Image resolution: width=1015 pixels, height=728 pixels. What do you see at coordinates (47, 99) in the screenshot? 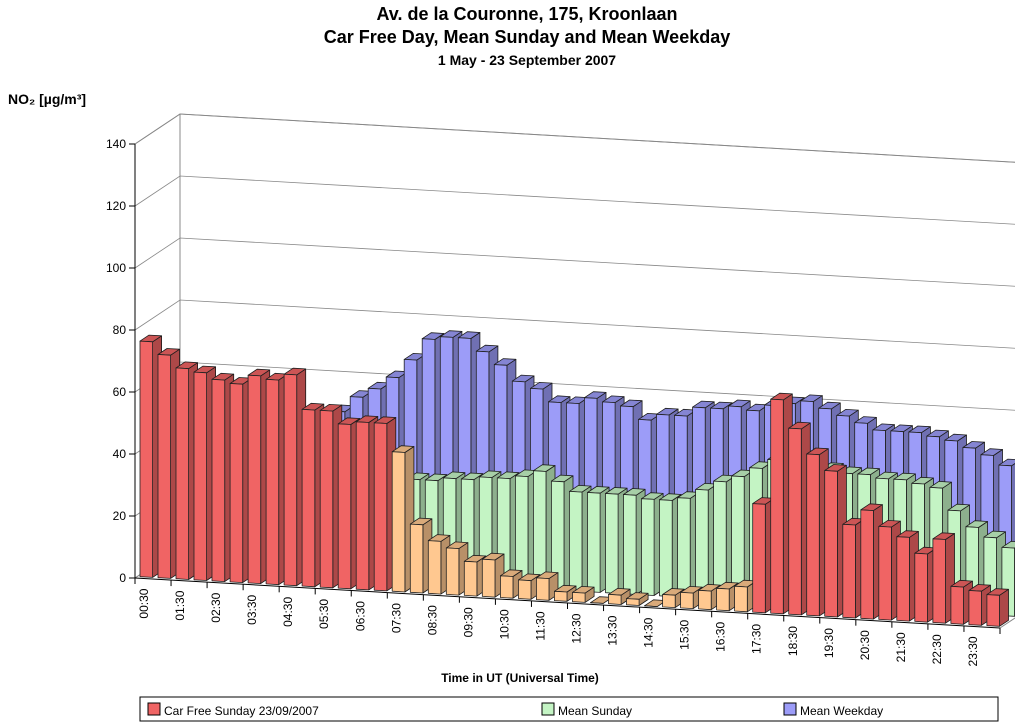
I see `y-axis-title: NO₂ [µg/m³]` at bounding box center [47, 99].